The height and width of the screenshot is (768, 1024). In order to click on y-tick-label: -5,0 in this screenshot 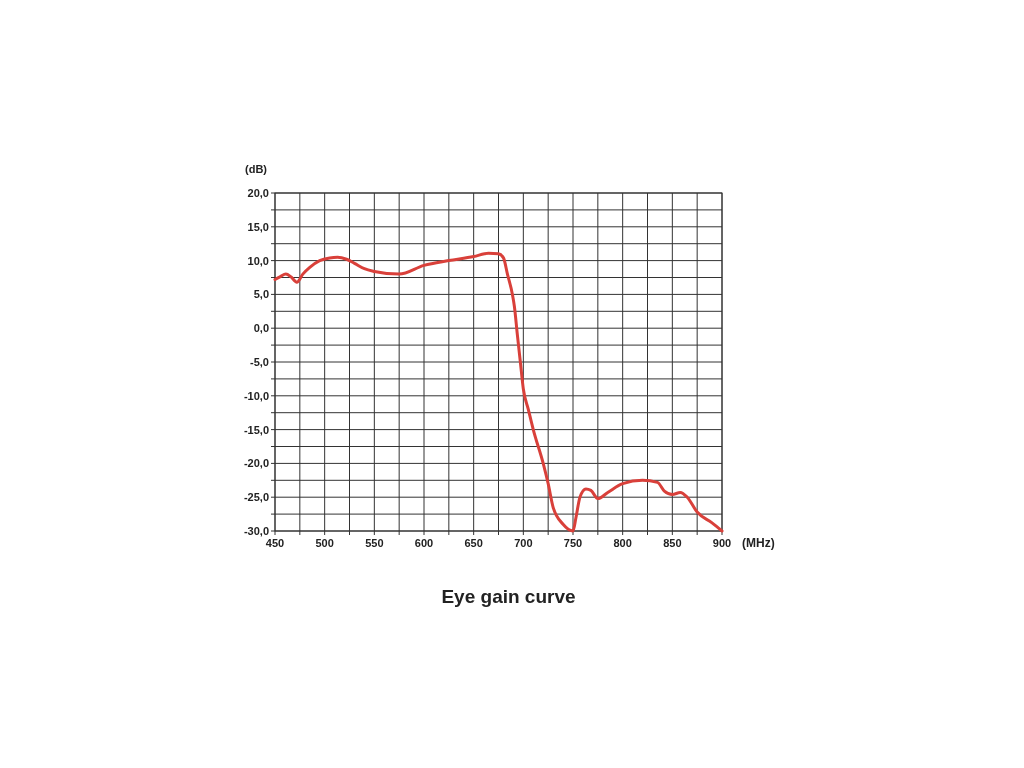, I will do `click(259, 362)`.